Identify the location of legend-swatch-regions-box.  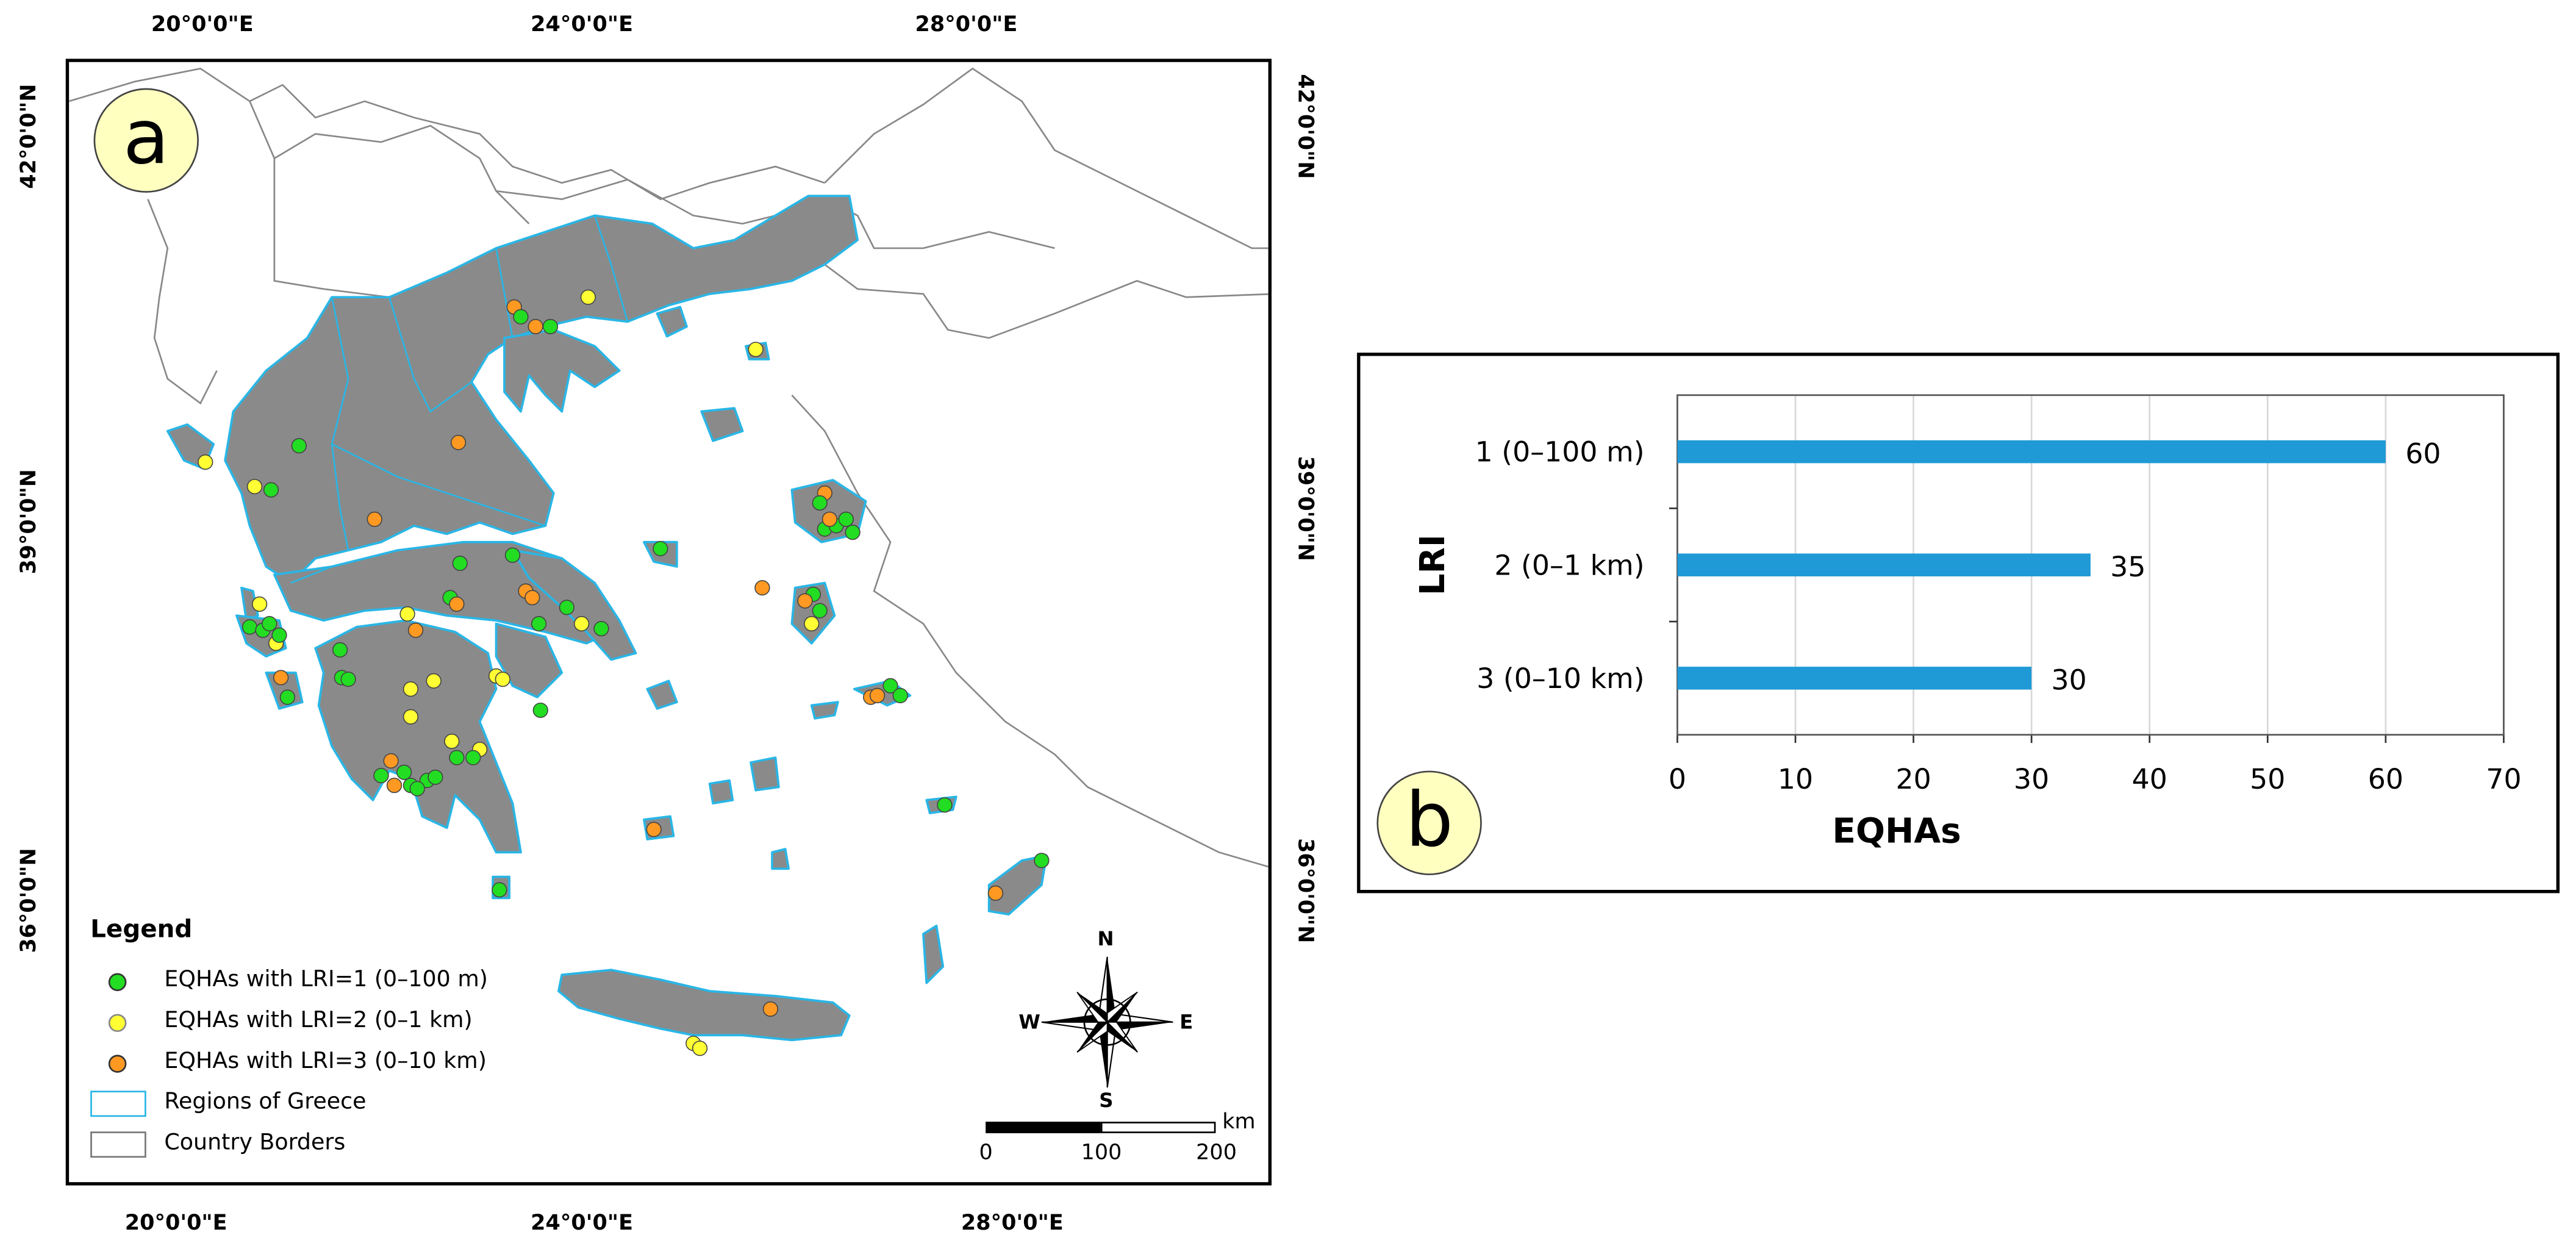
(118, 1104).